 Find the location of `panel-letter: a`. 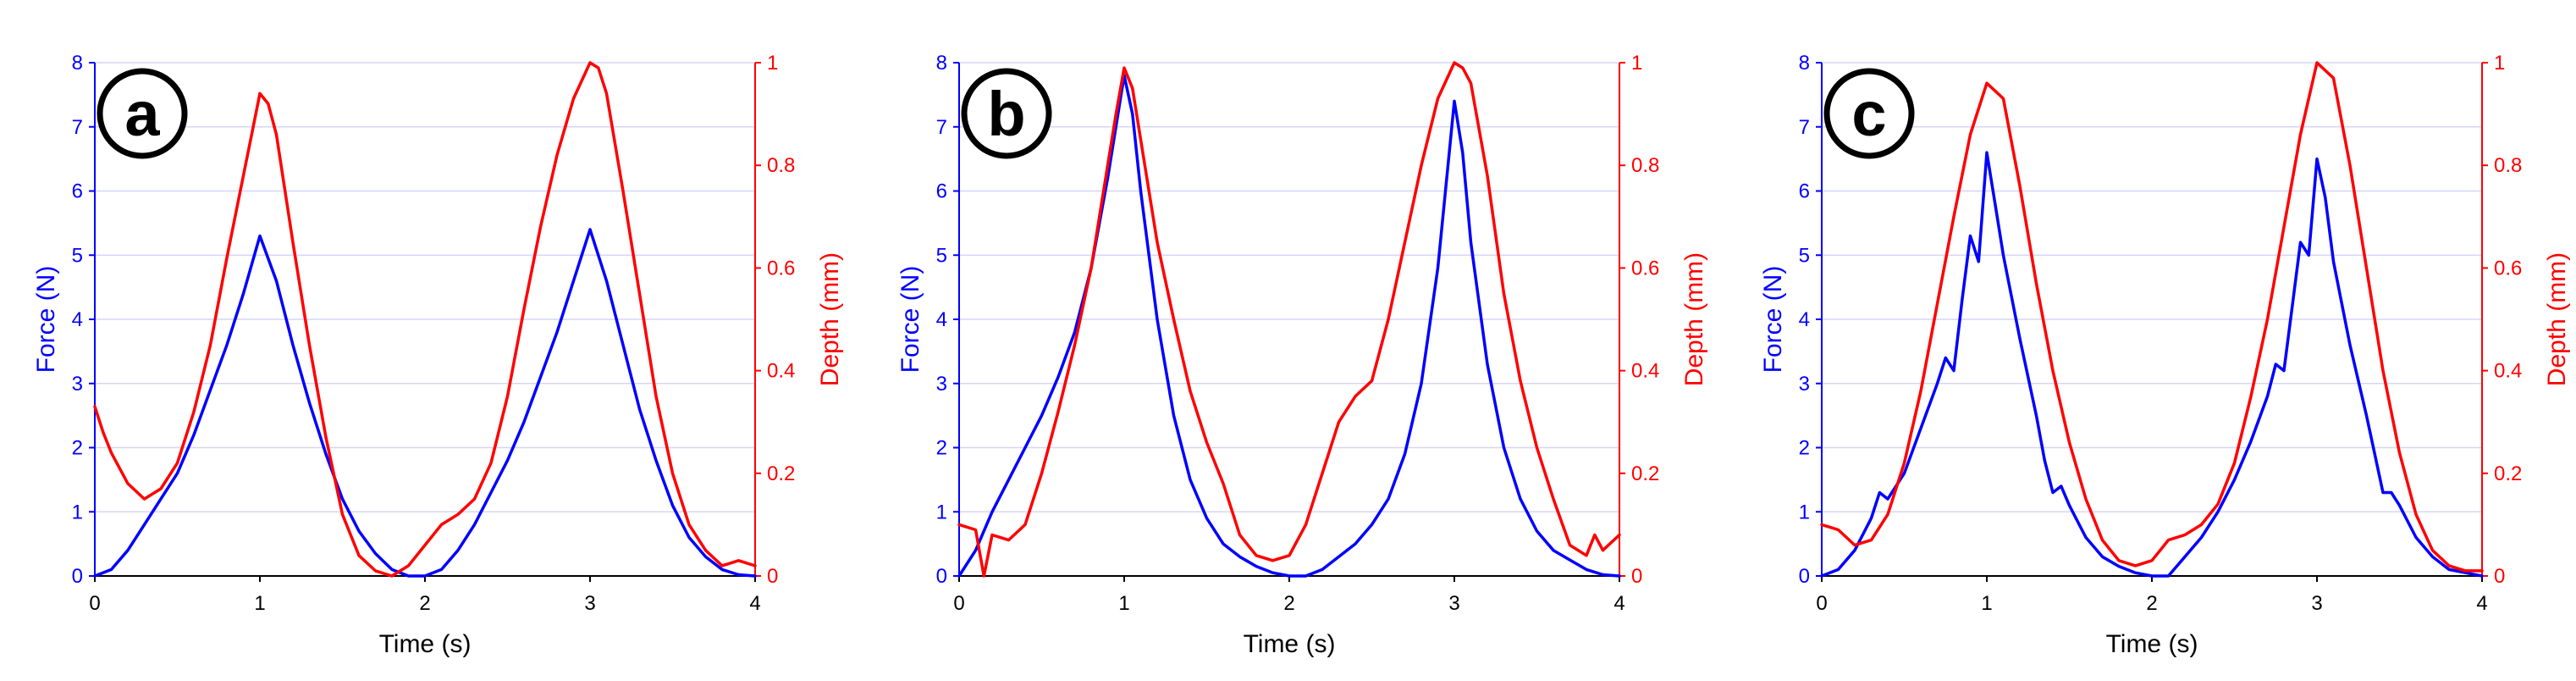

panel-letter: a is located at coordinates (142, 114).